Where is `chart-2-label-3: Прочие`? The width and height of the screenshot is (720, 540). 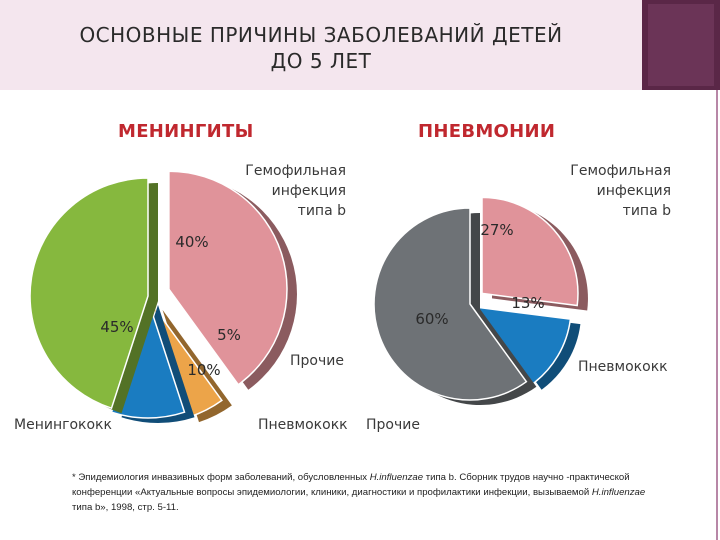 chart-2-label-3: Прочие is located at coordinates (393, 425).